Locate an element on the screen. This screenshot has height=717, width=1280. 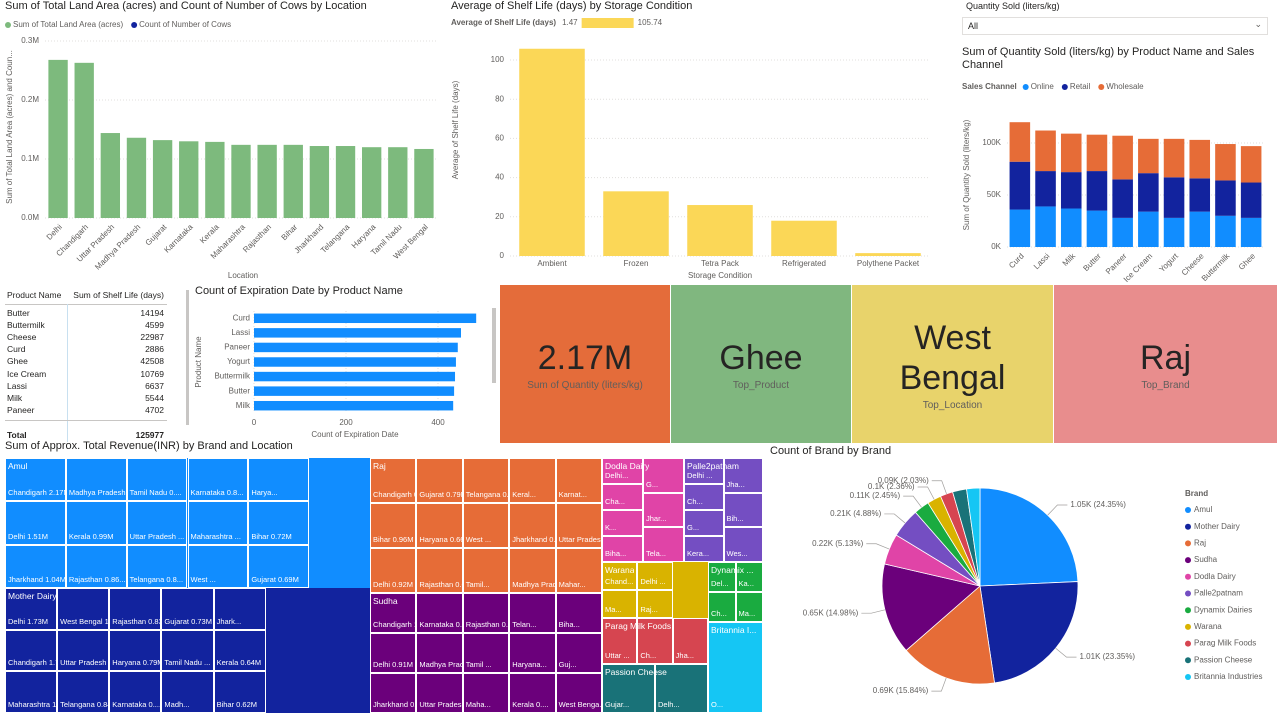
table-cell: Buttermilk is located at coordinates (26, 325).